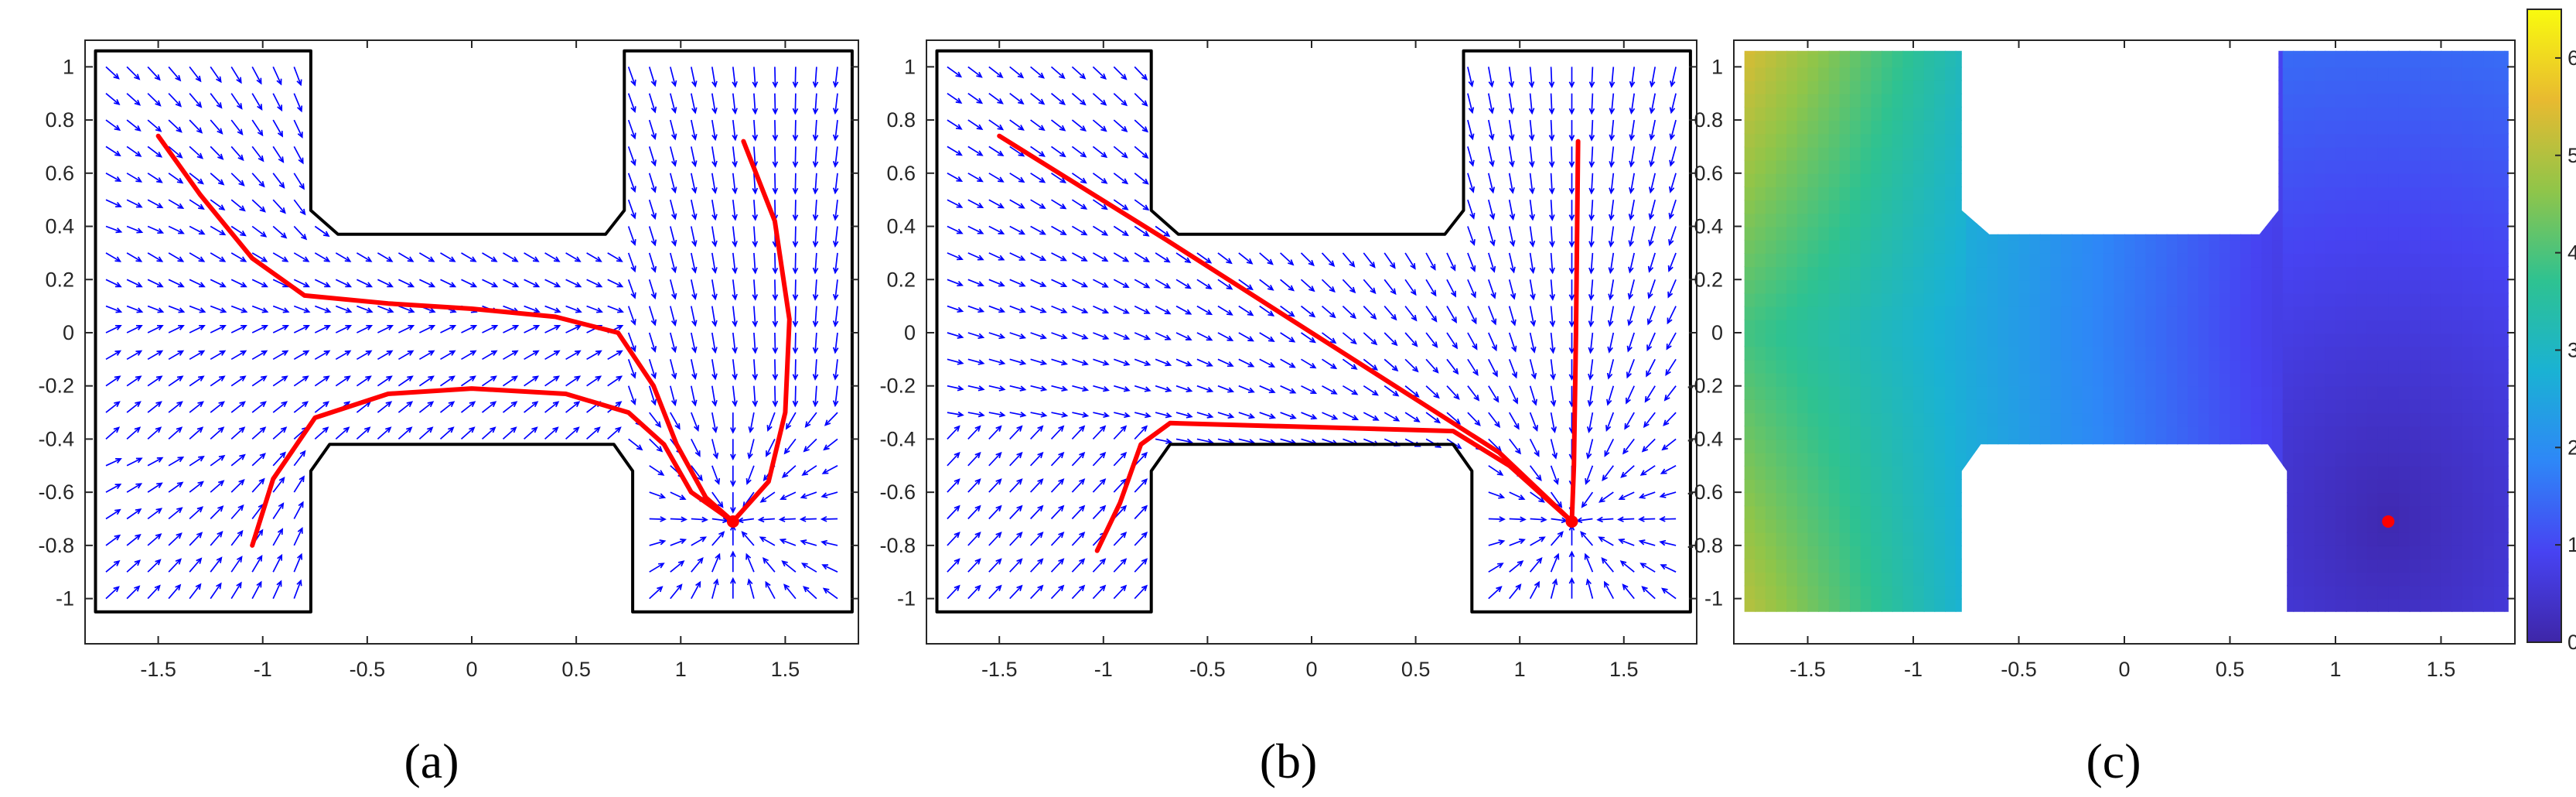  I want to click on x-tick-label: 1, so click(681, 669).